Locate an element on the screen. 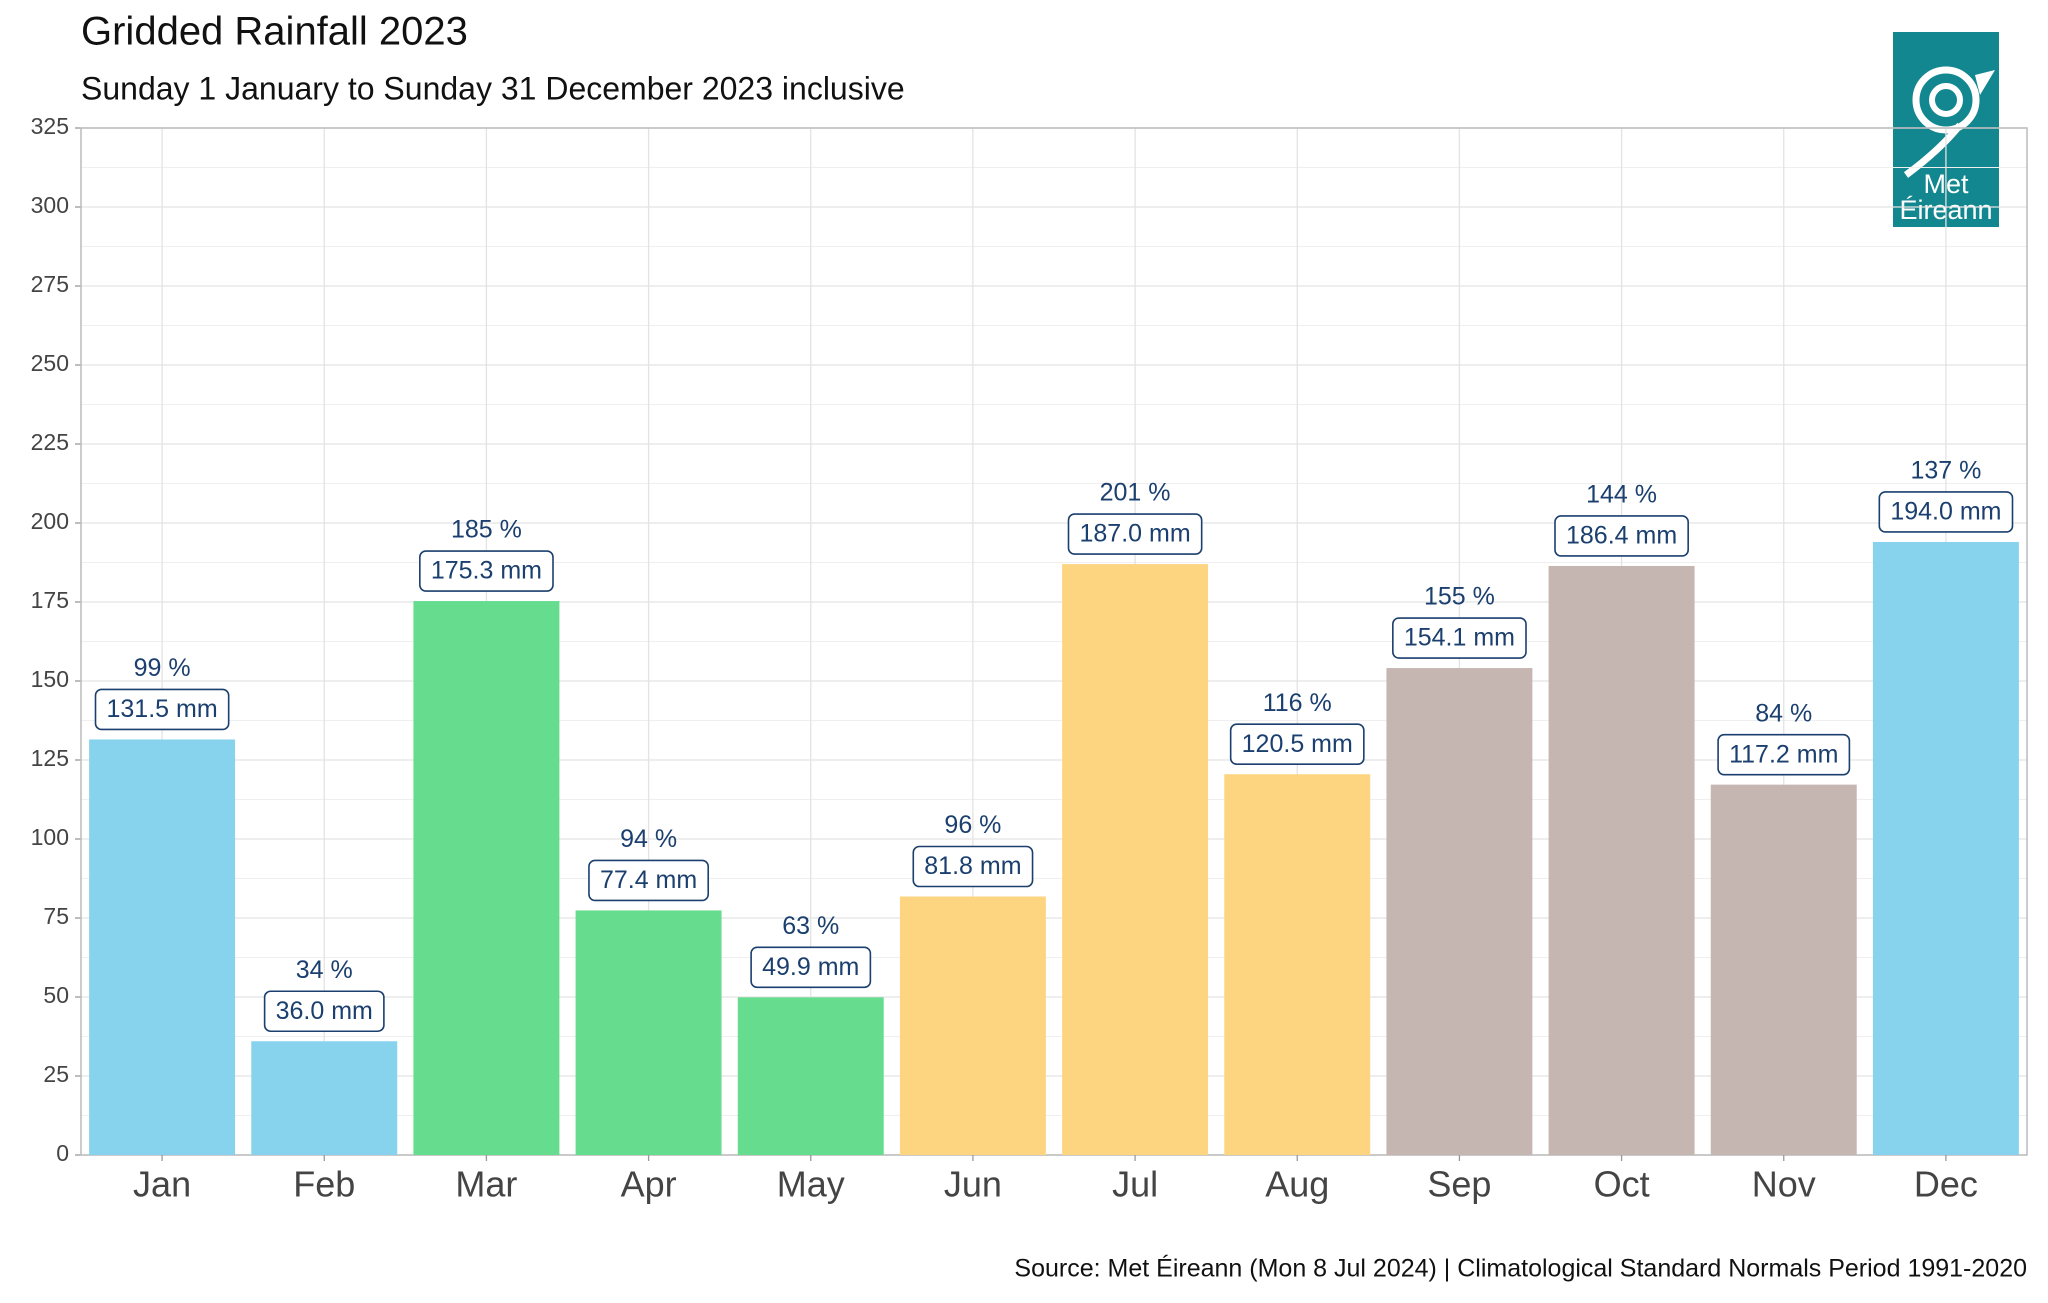  value-label: 187.0 mm is located at coordinates (1134, 534).